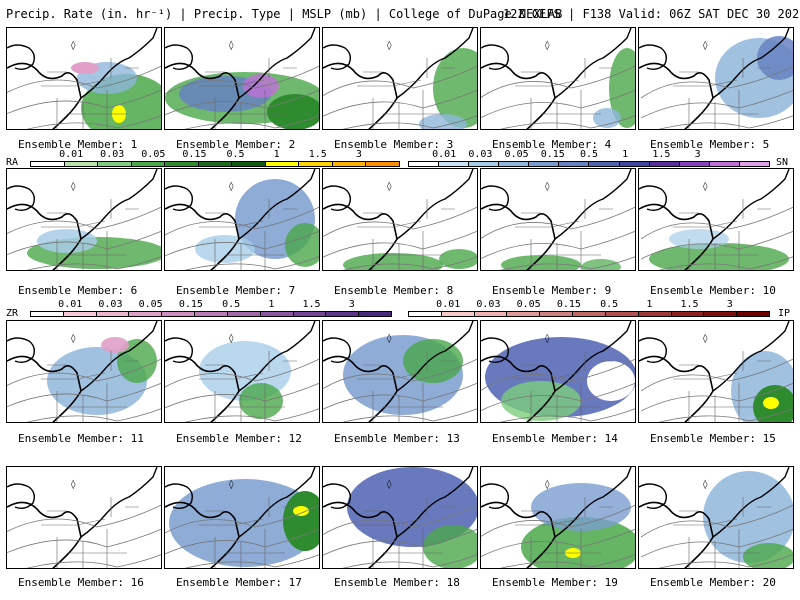 This screenshot has height=600, width=800. I want to click on ensemble-member-label: Ensemble Member: 9, so click(552, 290).